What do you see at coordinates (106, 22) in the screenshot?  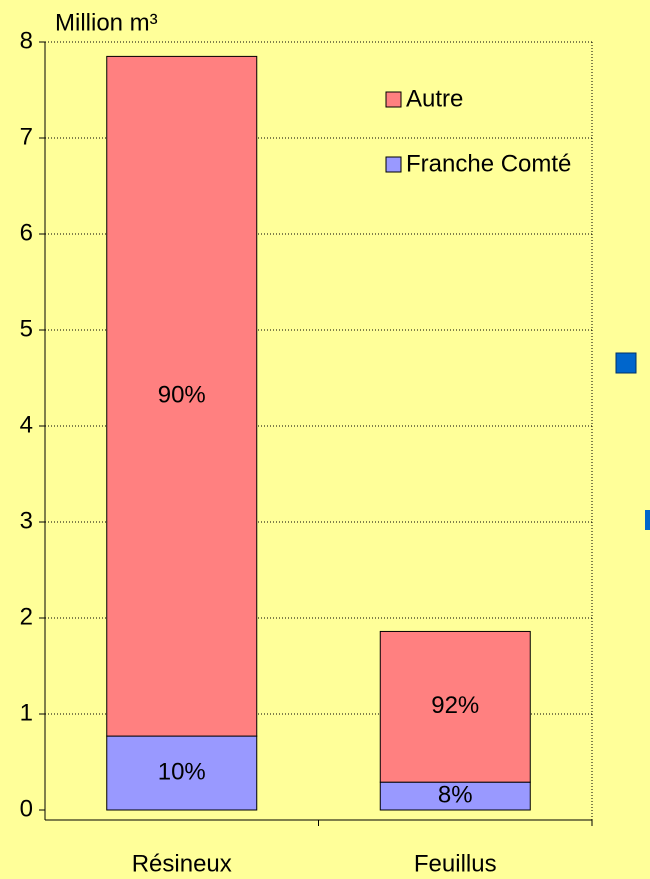 I see `y-axis-label: Million m³` at bounding box center [106, 22].